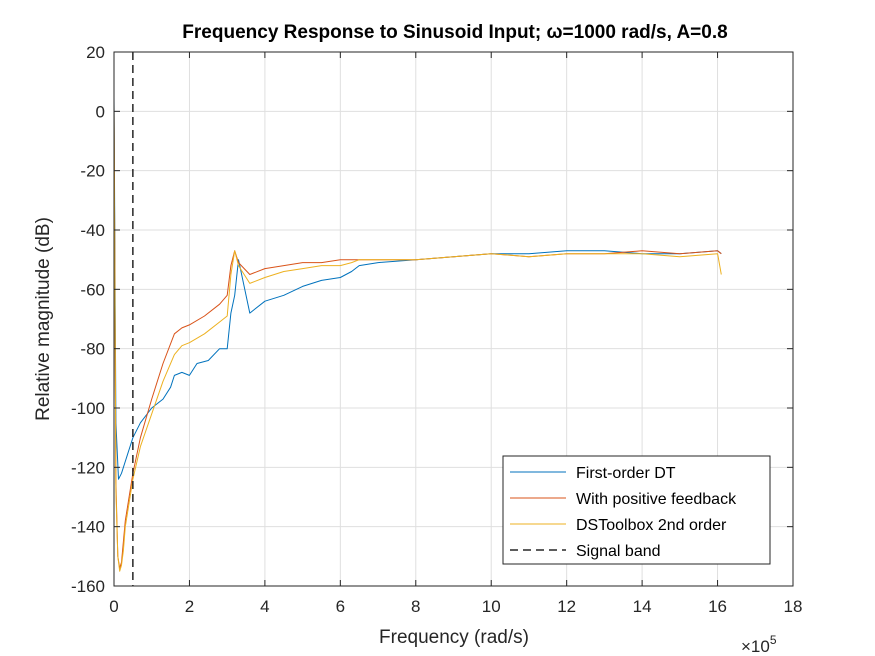  What do you see at coordinates (651, 525) in the screenshot?
I see `legend-label: DSToolbox 2nd order` at bounding box center [651, 525].